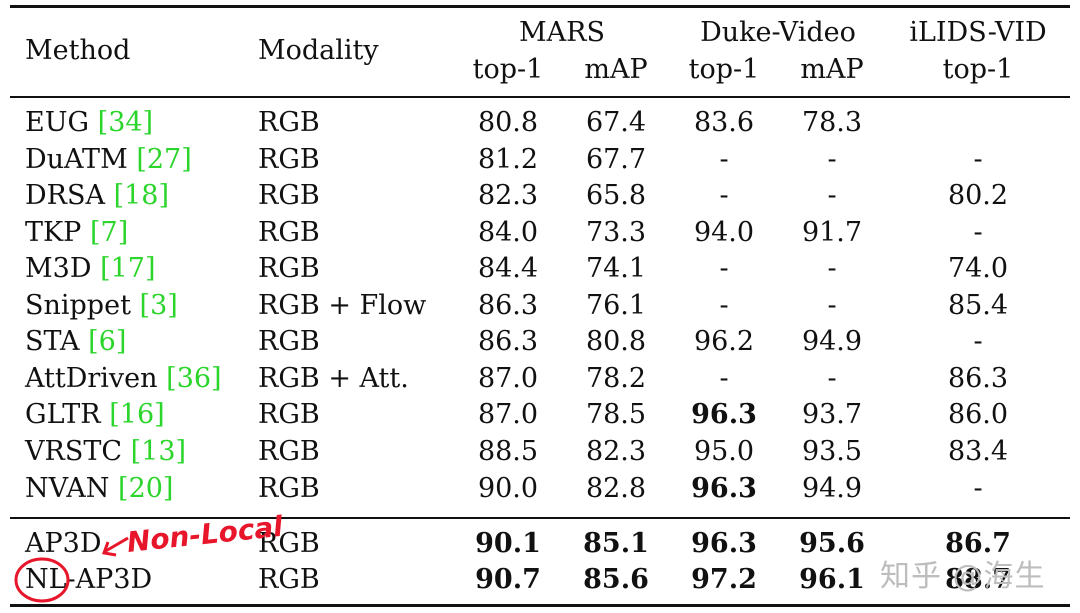  What do you see at coordinates (724, 341) in the screenshot?
I see `value-cell: 96.2` at bounding box center [724, 341].